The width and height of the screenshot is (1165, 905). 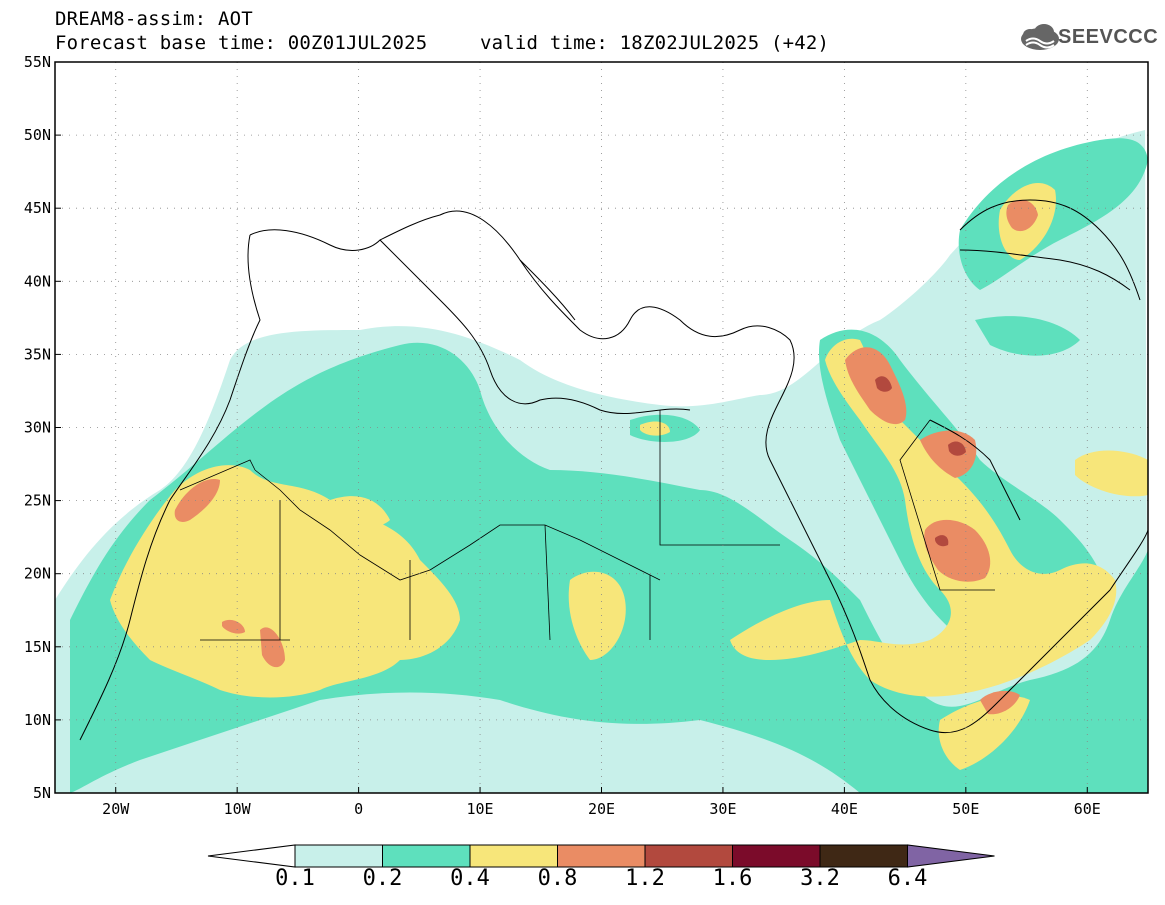 What do you see at coordinates (37, 720) in the screenshot?
I see `lat-tick-label: 10N` at bounding box center [37, 720].